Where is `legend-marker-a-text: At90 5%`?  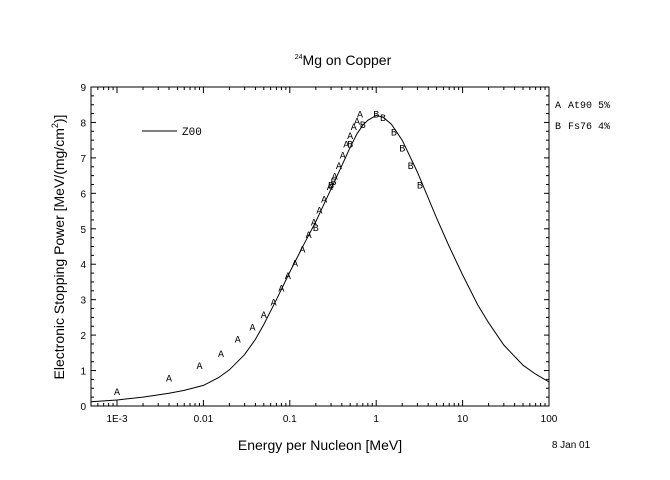
legend-marker-a-text: At90 5% is located at coordinates (589, 106).